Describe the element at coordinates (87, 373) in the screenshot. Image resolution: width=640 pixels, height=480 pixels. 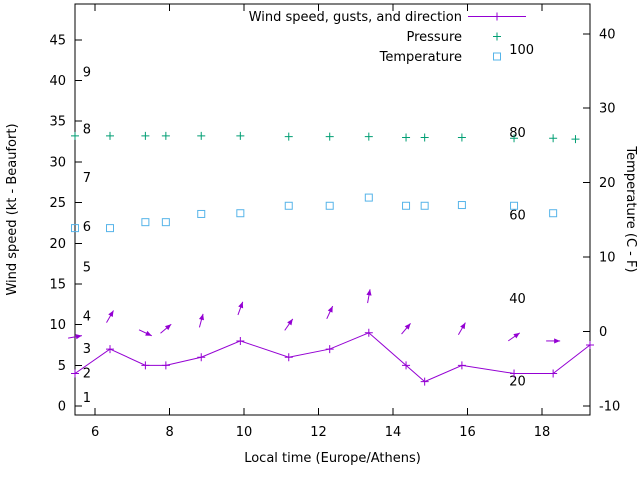
I see `svg-text: 2` at that location.